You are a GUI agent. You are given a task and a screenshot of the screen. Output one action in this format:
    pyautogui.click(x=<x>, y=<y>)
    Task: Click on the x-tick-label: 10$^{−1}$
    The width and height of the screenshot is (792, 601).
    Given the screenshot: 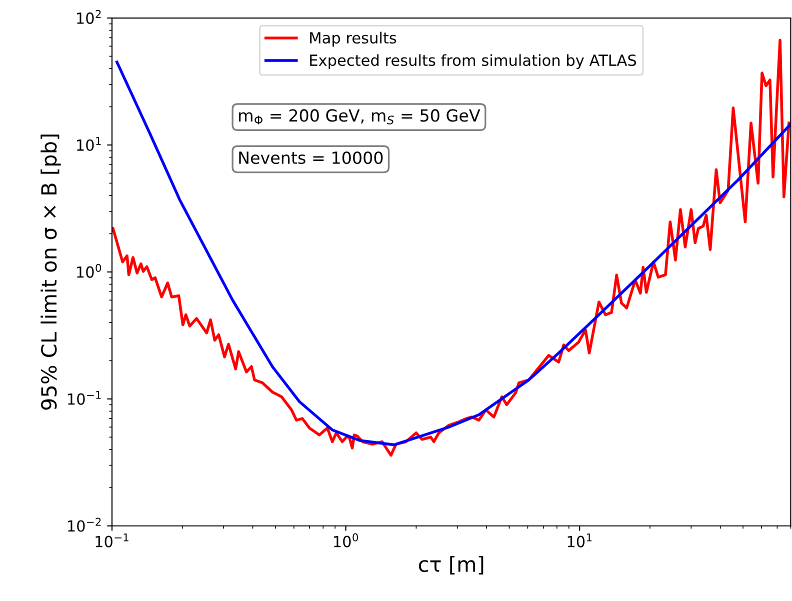 What is the action you would take?
    pyautogui.click(x=112, y=540)
    